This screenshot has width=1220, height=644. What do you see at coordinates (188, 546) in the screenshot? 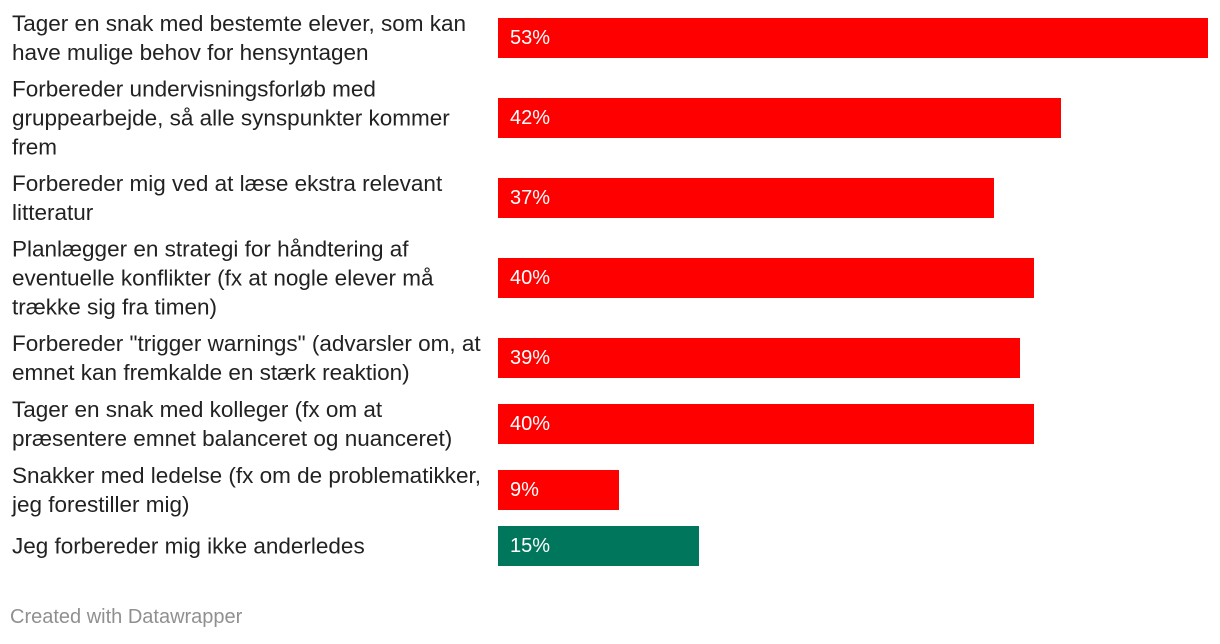
I see `category-label: Jeg forbereder mig ikke anderledes` at bounding box center [188, 546].